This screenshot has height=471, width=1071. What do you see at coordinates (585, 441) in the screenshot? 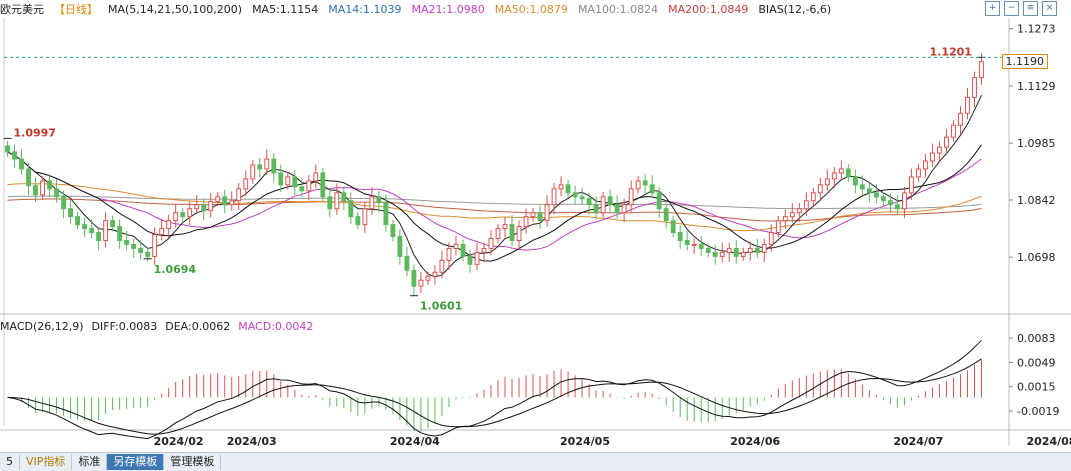
I see `x-tick-label: 2024/05` at bounding box center [585, 441].